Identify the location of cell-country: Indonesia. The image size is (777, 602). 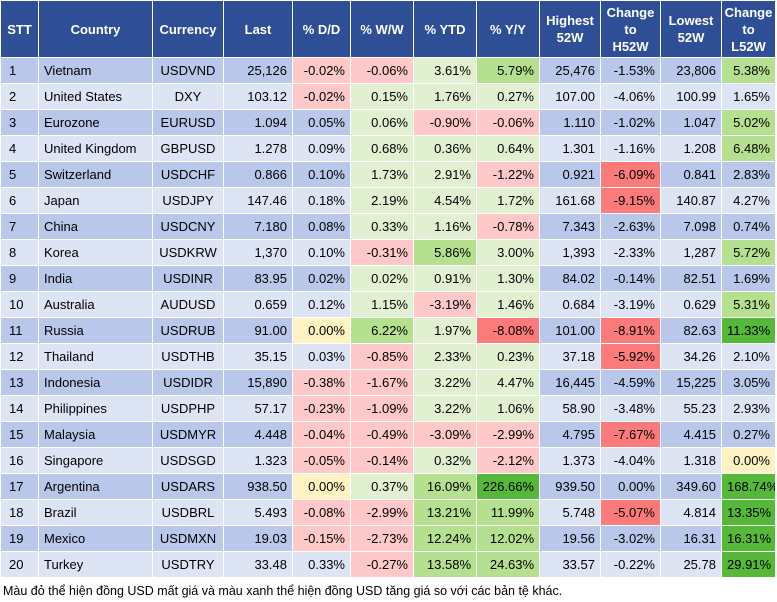
(95, 382).